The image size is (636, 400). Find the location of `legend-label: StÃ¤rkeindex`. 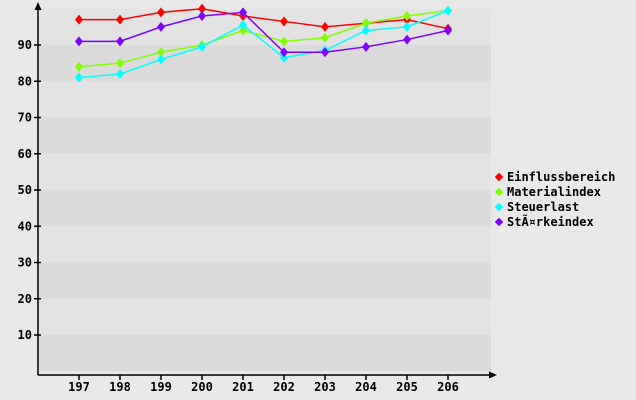

legend-label: StÃ¤rkeindex is located at coordinates (550, 221).